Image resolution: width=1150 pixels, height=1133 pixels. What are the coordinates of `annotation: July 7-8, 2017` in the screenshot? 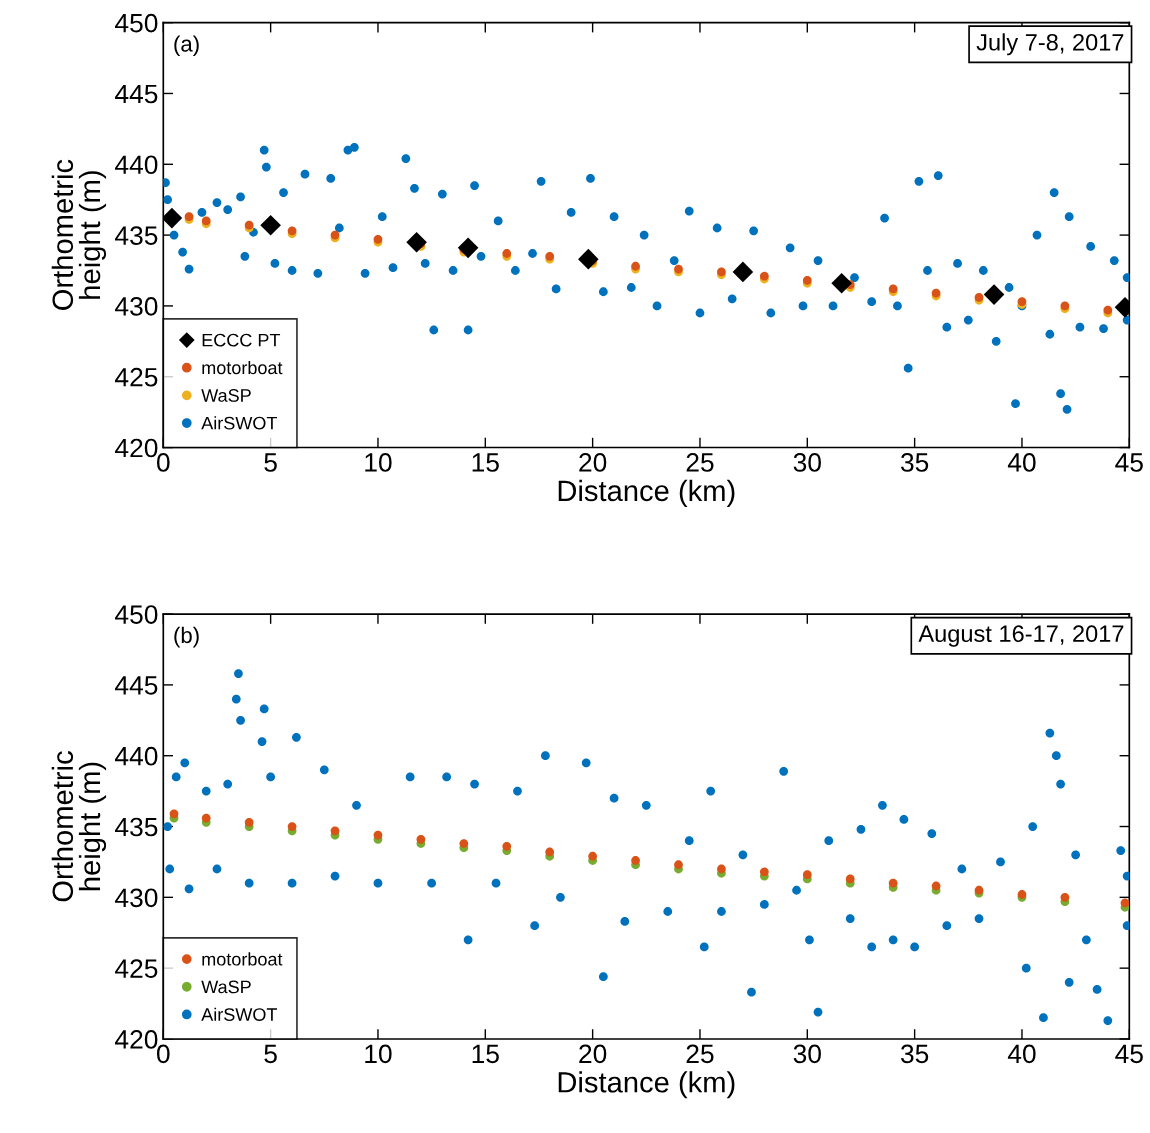 It's located at (1050, 44).